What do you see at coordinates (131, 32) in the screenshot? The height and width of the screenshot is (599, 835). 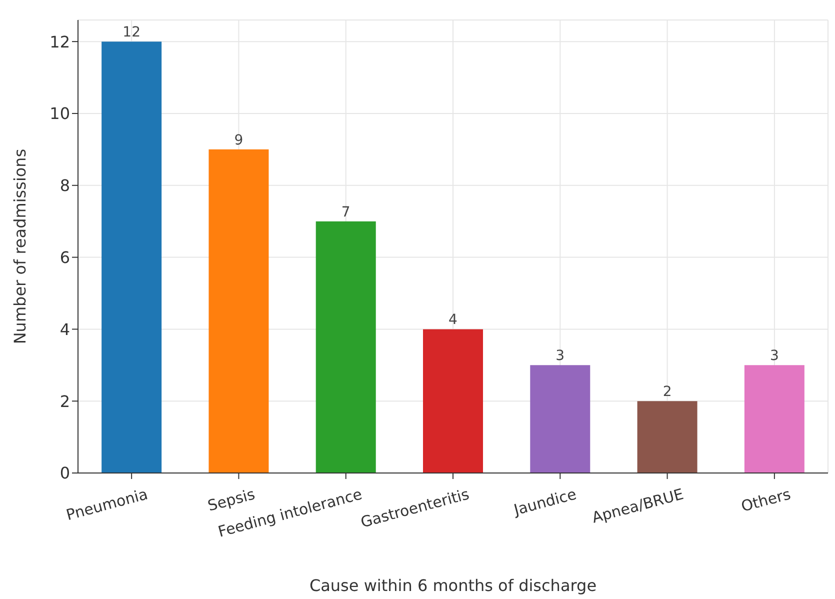 I see `data-label: 12` at bounding box center [131, 32].